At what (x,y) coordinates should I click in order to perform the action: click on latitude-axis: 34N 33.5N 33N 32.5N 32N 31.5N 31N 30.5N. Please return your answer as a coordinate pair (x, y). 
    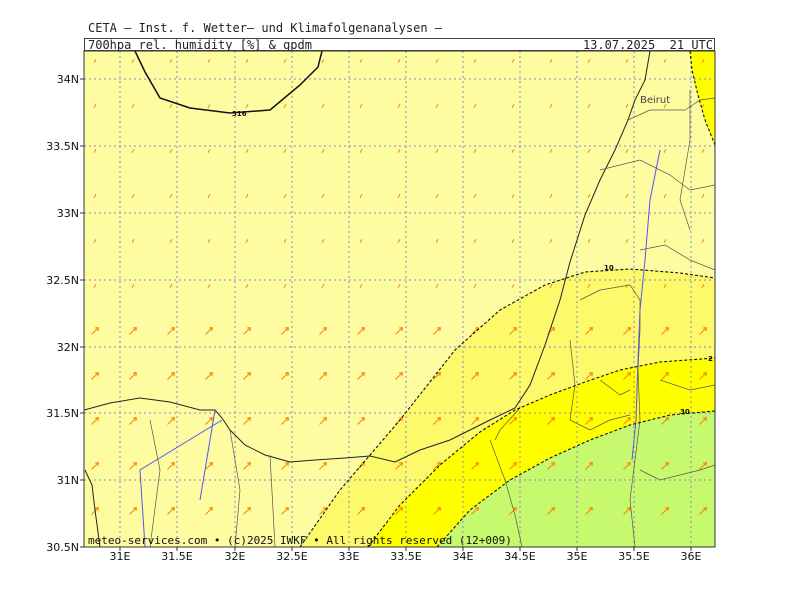
    Looking at the image, I should click on (65, 313).